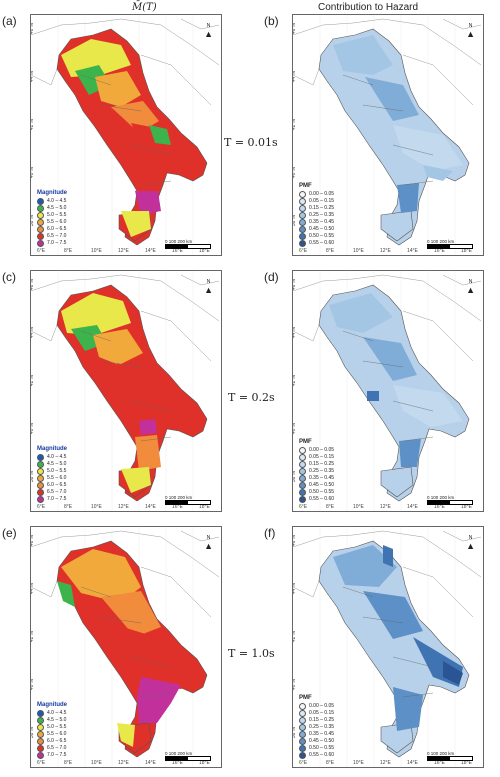  I want to click on hazard-column-header: Contribution to Hazard, so click(368, 7).